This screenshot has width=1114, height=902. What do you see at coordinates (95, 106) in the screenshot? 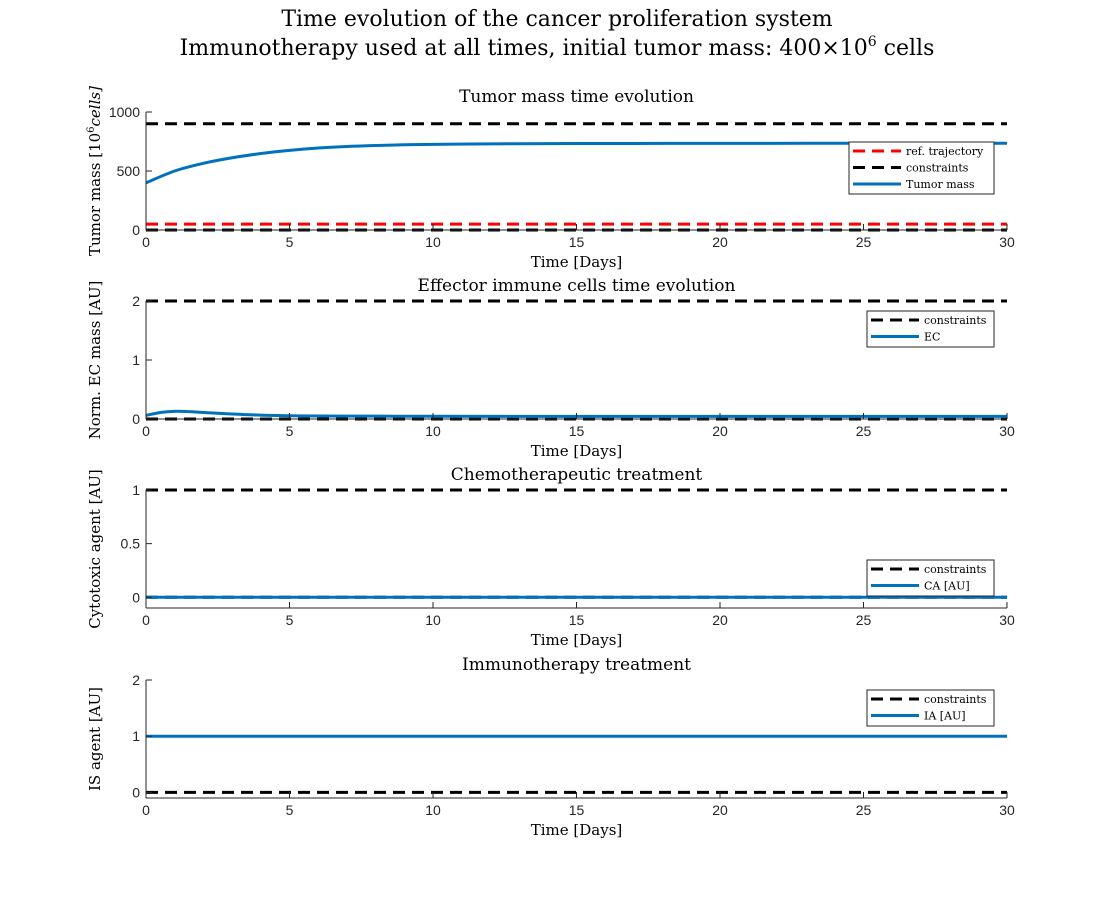
I see `y-axis-label-suffix: cells]` at bounding box center [95, 106].